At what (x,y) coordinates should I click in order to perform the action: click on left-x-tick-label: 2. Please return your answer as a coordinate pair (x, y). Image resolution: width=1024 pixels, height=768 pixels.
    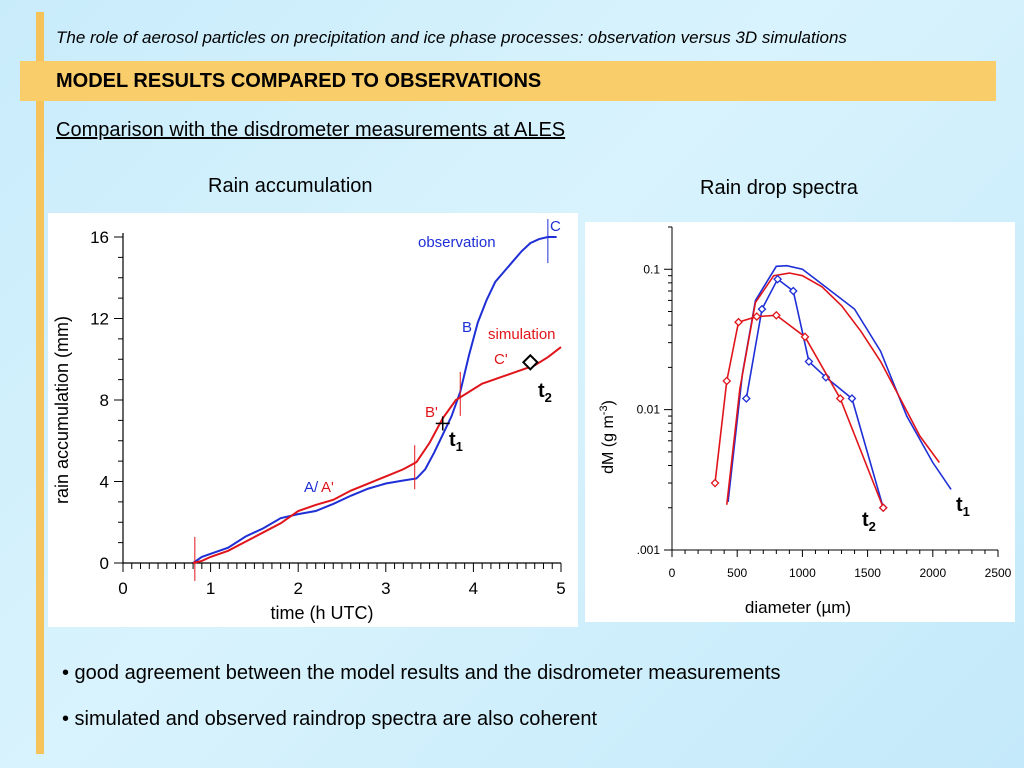
    Looking at the image, I should click on (297, 588).